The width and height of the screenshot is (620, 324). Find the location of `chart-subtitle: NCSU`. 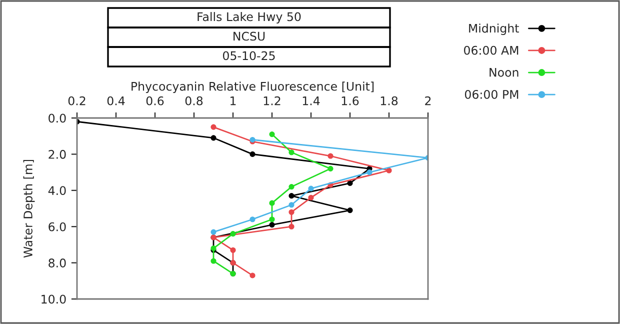

chart-subtitle: NCSU is located at coordinates (249, 36).